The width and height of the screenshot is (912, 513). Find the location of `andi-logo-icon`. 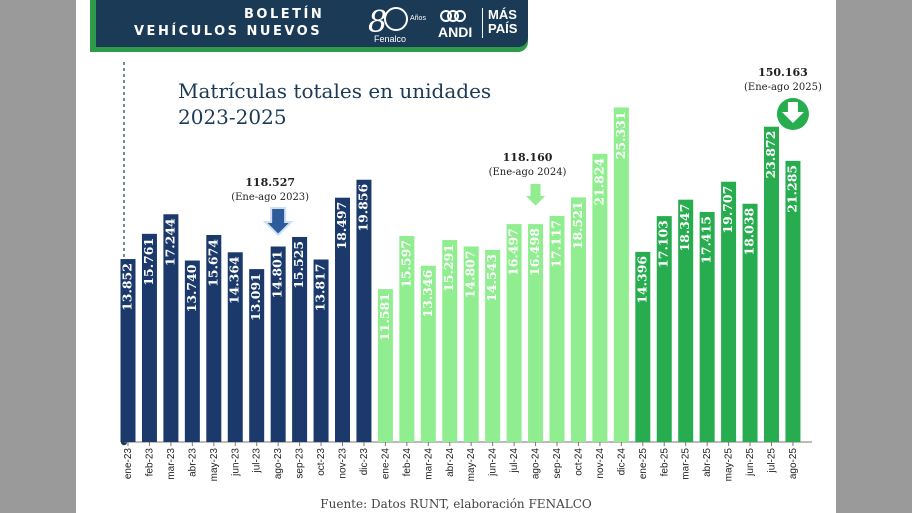

andi-logo-icon is located at coordinates (453, 16).